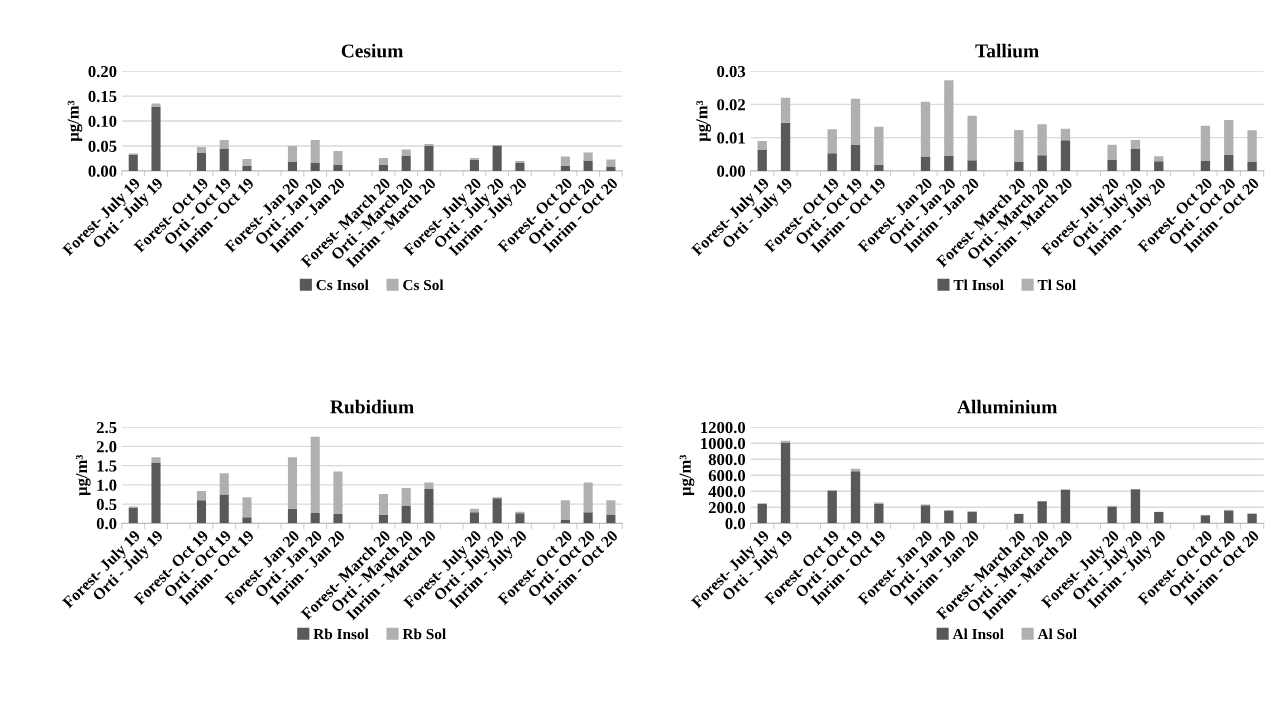  What do you see at coordinates (102, 71) in the screenshot?
I see `y-tick-label: 0.20` at bounding box center [102, 71].